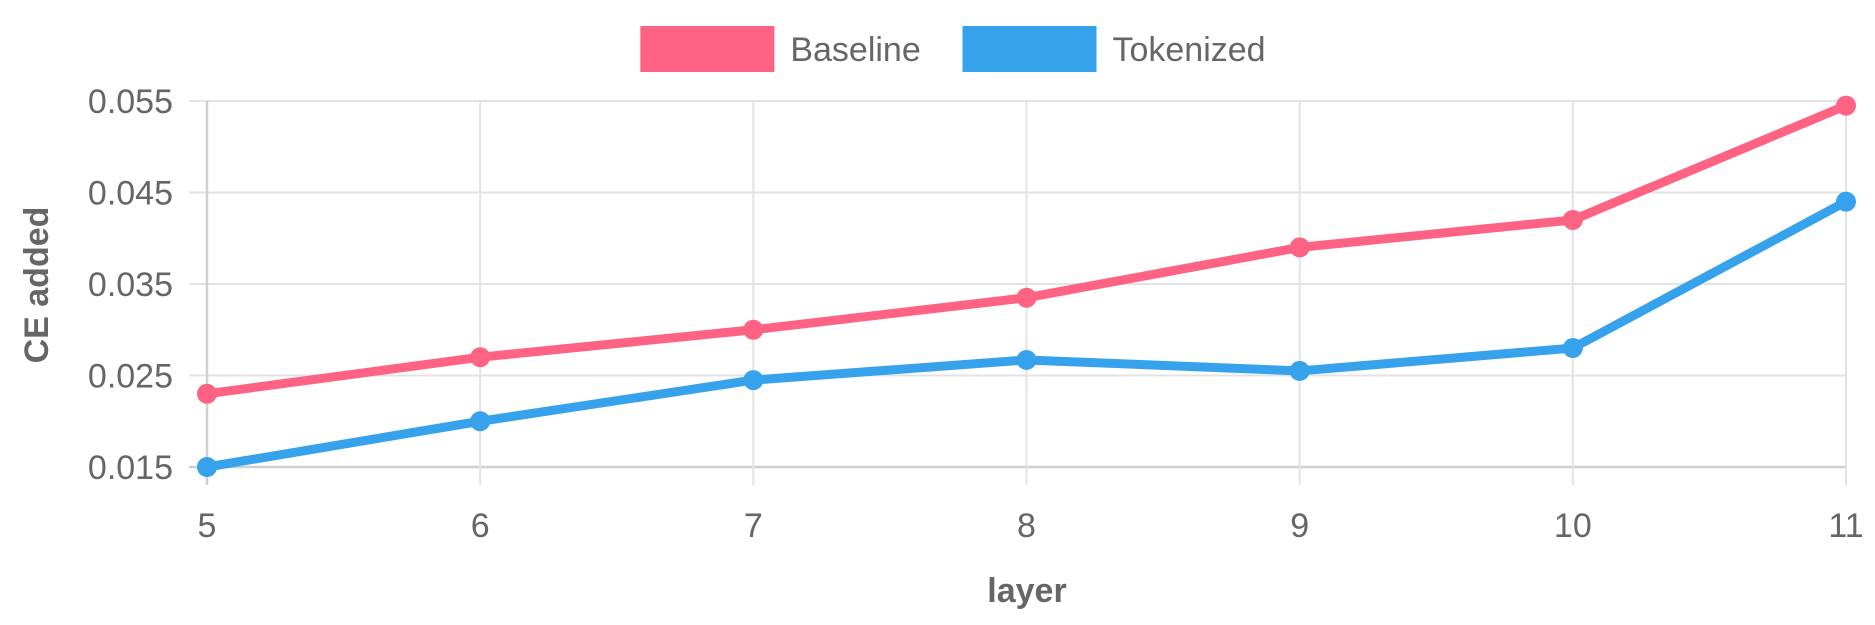 Image resolution: width=1875 pixels, height=625 pixels. Describe the element at coordinates (130, 377) in the screenshot. I see `y-tick-label: 0.025` at that location.